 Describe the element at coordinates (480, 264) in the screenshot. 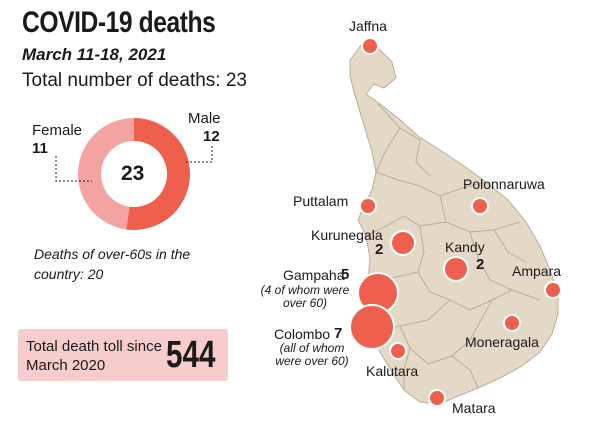

I see `count-kandy: 2` at that location.